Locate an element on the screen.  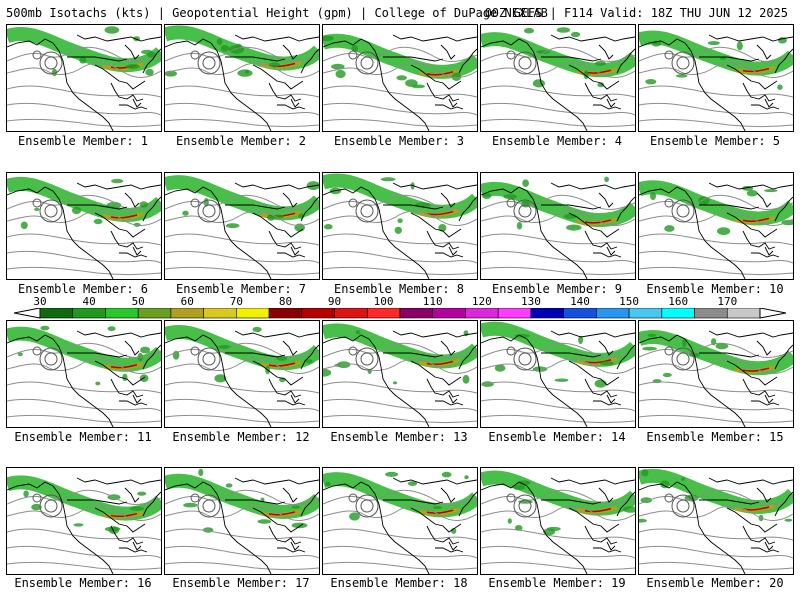
color-scale-label: 70 is located at coordinates (236, 301).